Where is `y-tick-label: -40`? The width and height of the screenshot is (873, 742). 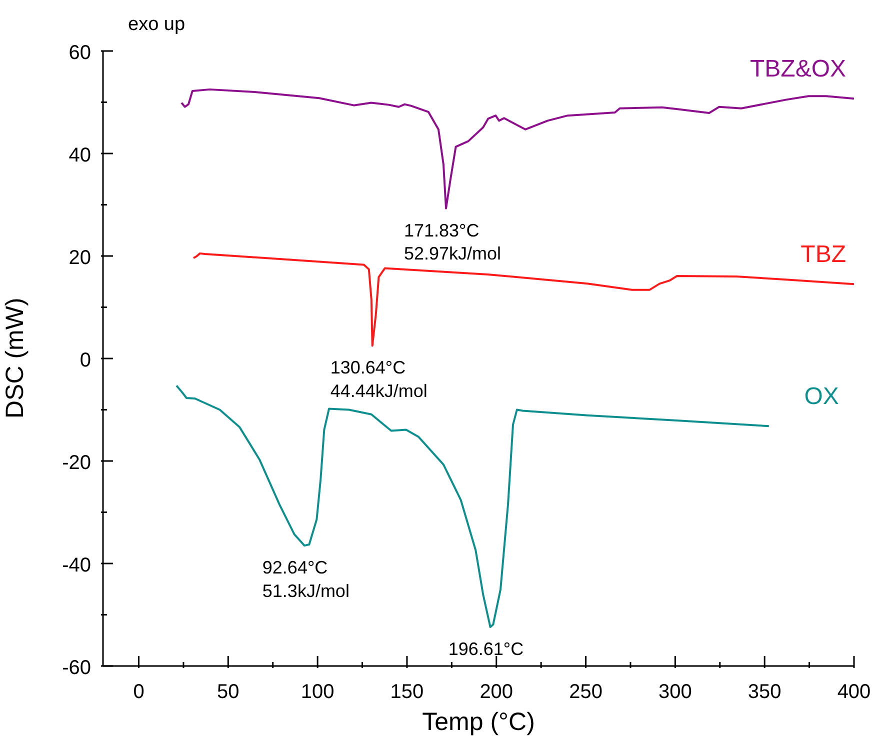
y-tick-label: -40 is located at coordinates (76, 565).